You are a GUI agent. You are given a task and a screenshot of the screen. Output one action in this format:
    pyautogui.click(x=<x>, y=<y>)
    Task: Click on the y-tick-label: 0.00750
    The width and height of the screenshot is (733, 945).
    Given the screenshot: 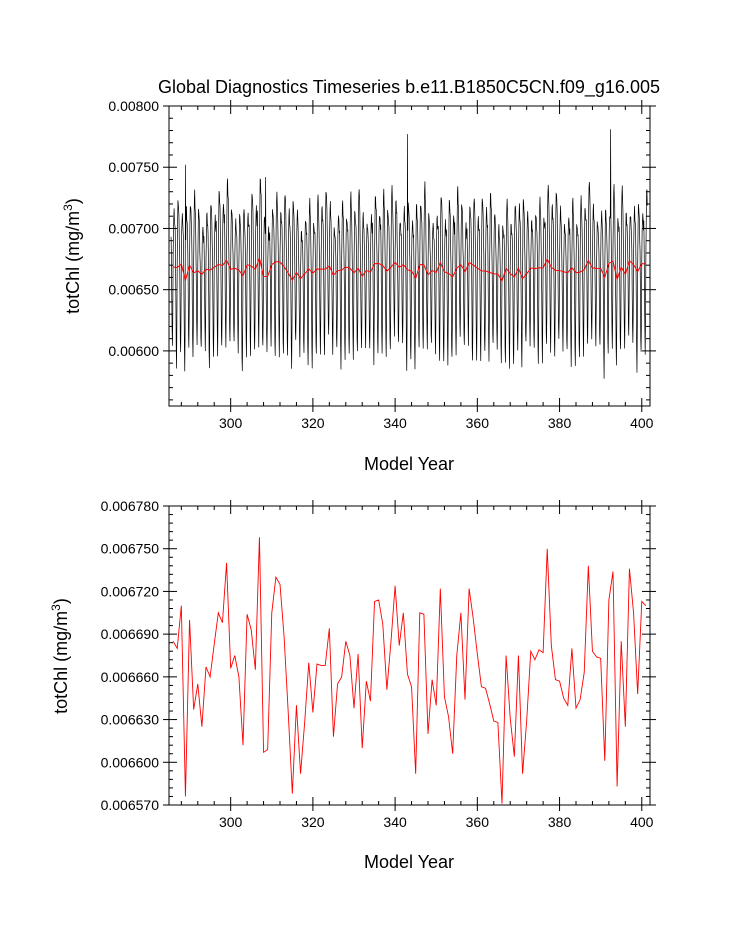 What is the action you would take?
    pyautogui.click(x=133, y=167)
    